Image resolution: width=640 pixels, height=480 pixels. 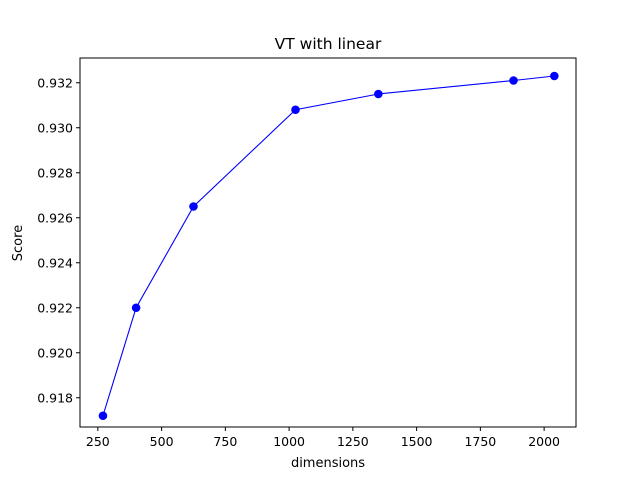 I want to click on y-tick-label: 0.930, so click(x=55, y=127).